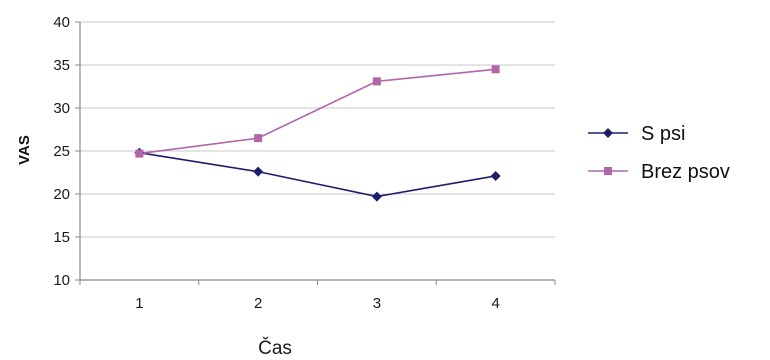  I want to click on y-tick-label: 25, so click(61, 151).